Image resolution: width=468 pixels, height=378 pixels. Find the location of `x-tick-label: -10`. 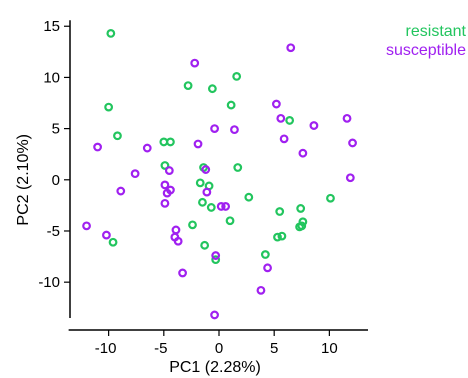

x-tick-label: -10 is located at coordinates (106, 348).